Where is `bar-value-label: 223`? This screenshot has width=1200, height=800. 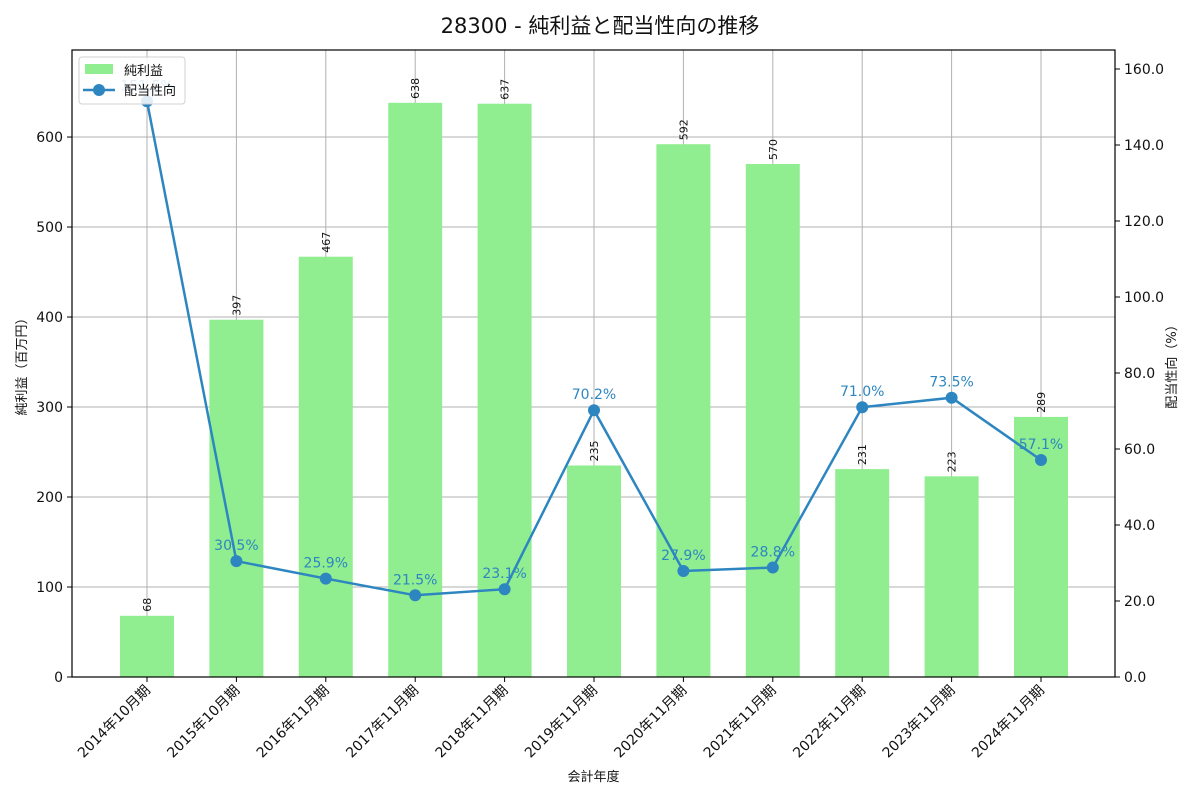 bar-value-label: 223 is located at coordinates (952, 461).